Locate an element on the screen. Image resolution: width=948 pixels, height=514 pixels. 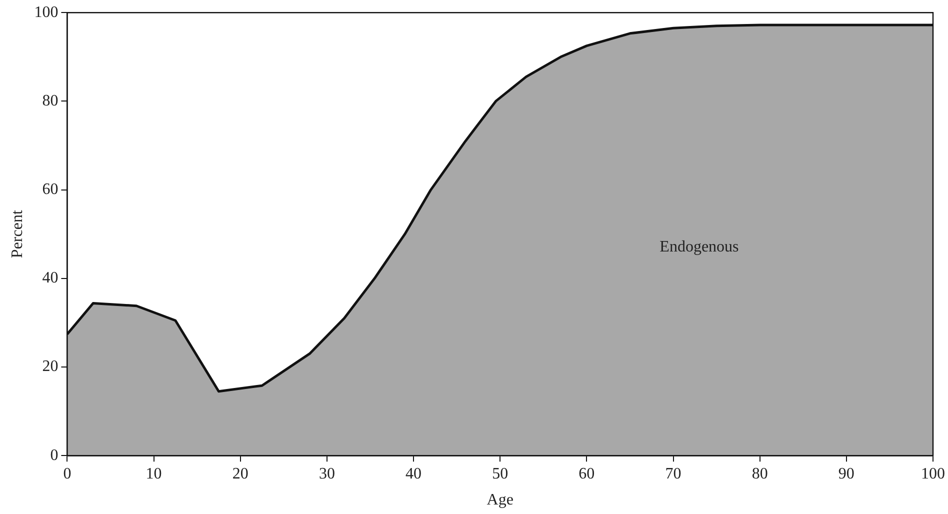
y-tick-label: 80 is located at coordinates (50, 101).